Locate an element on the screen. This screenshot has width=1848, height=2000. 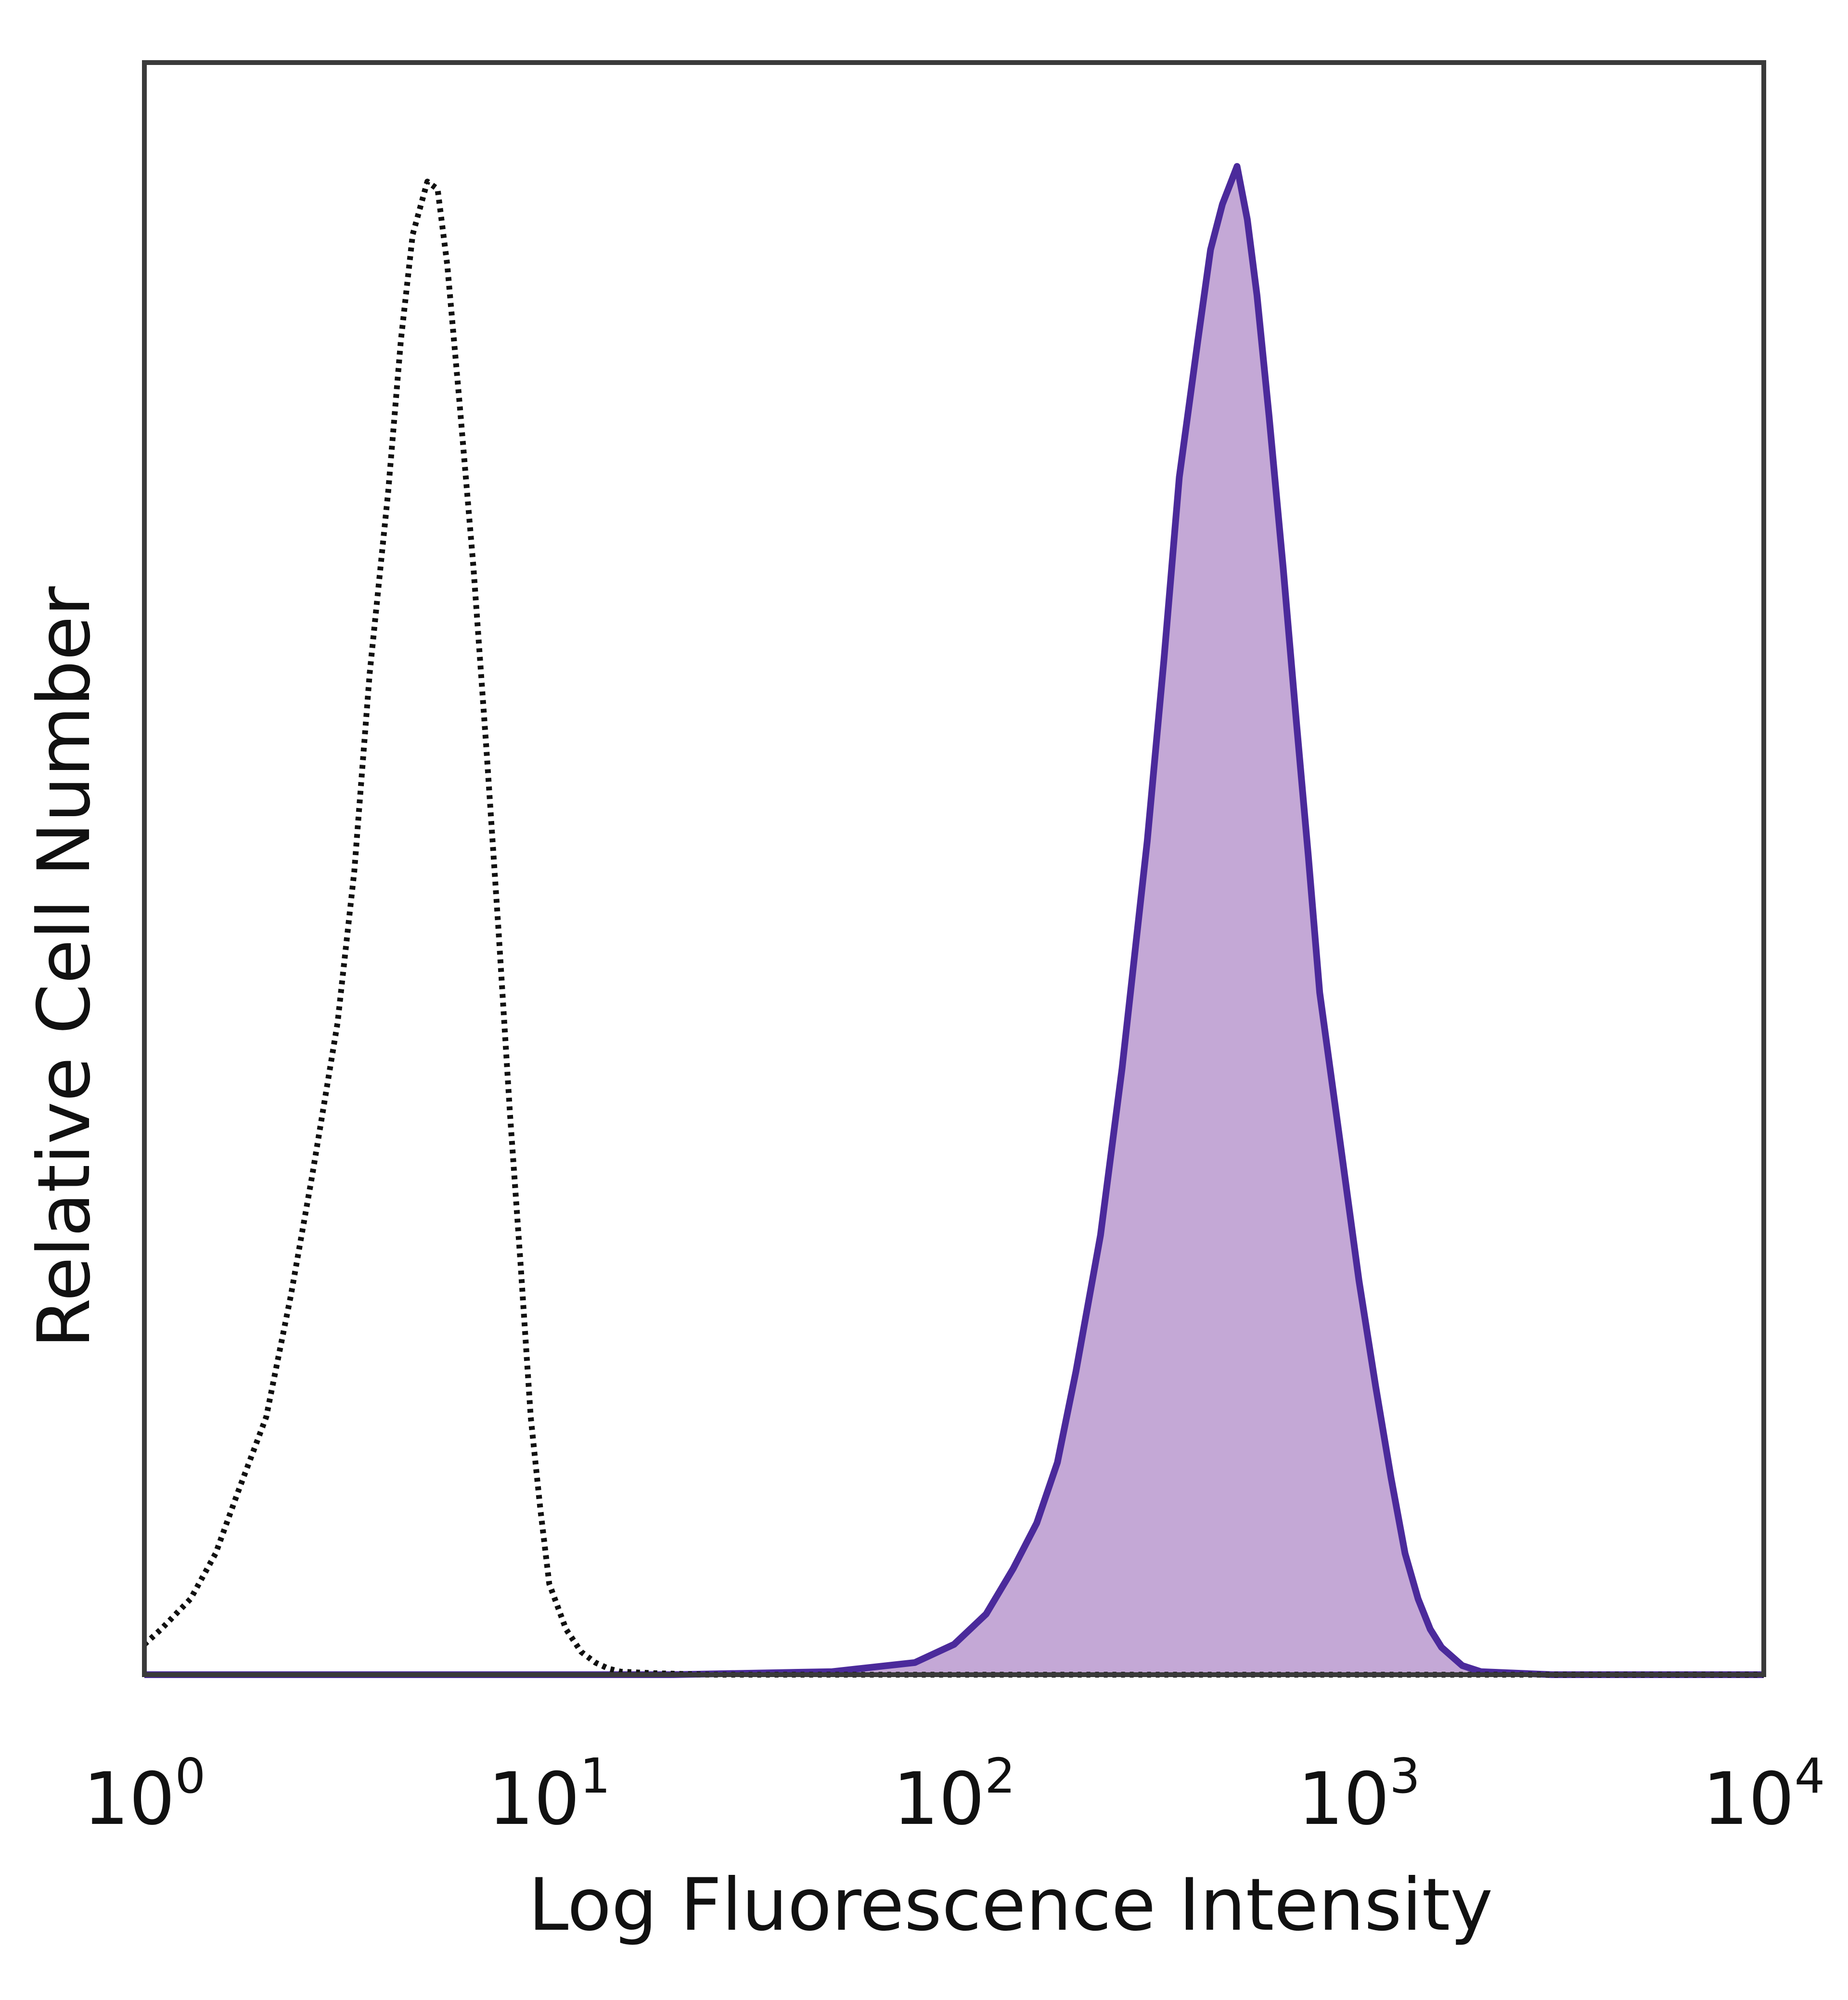
x-axis-label: Log Fluorescence Intensity is located at coordinates (1010, 1905).